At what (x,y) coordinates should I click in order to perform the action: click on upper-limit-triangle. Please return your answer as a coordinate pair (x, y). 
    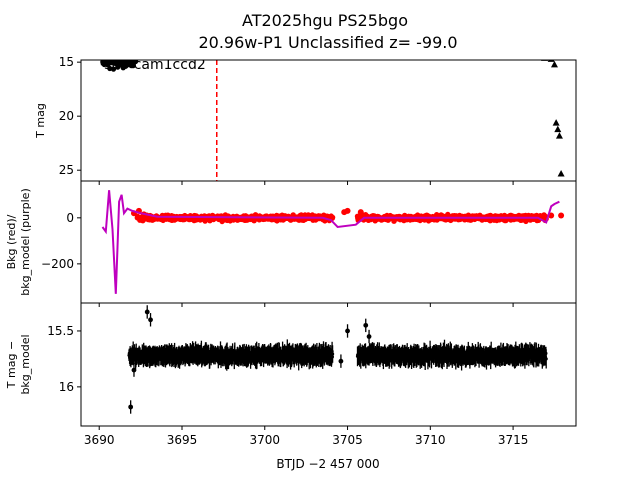
    Looking at the image, I should click on (558, 129).